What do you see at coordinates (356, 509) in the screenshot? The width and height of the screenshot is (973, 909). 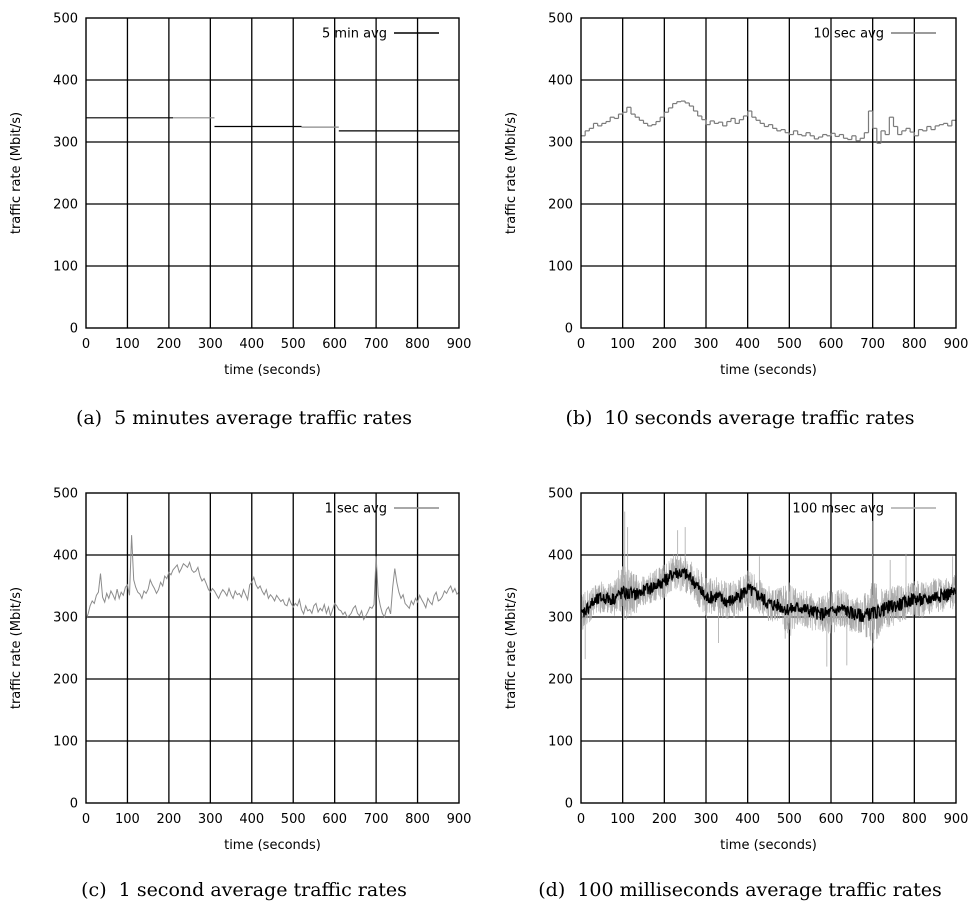 I see `legend-label: 1 sec avg` at bounding box center [356, 509].